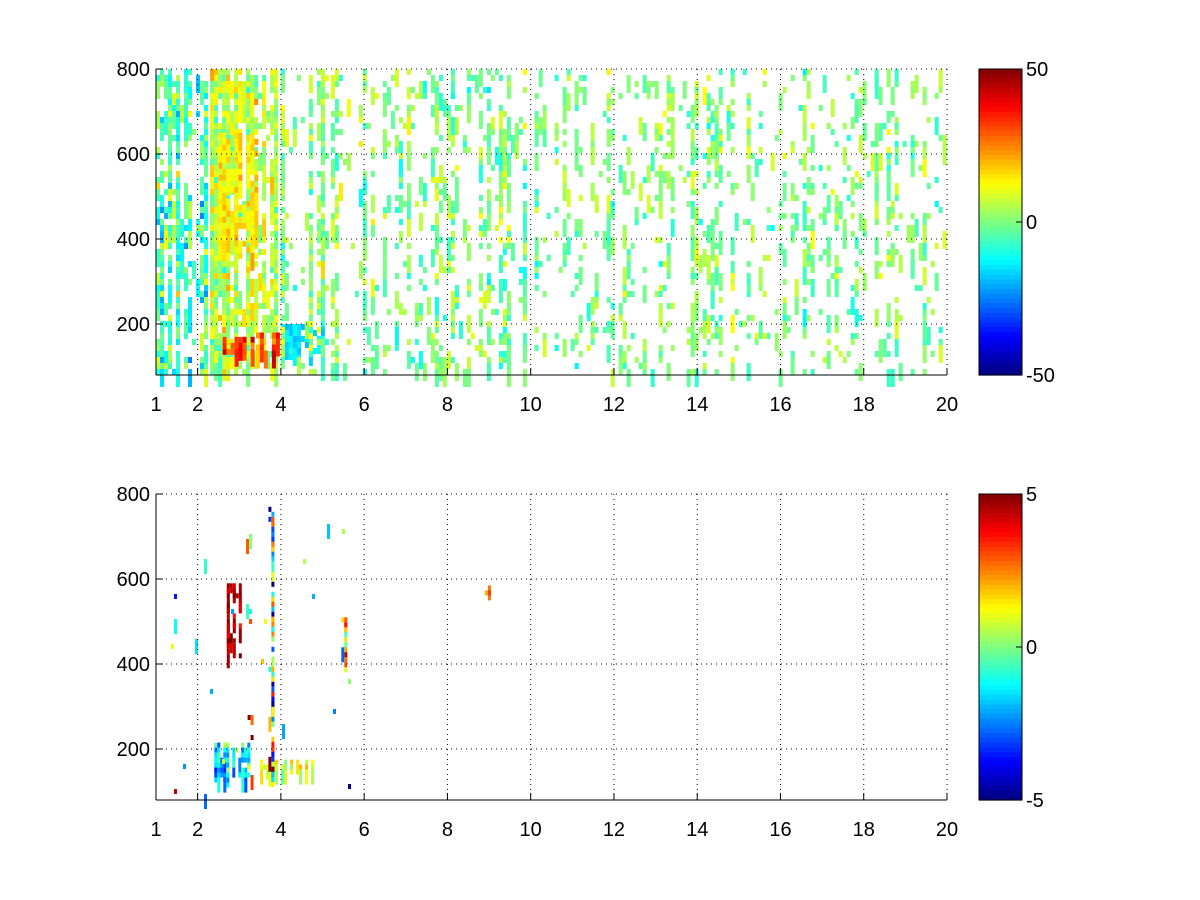 The width and height of the screenshot is (1200, 900). I want to click on x-tick-label: 8, so click(447, 830).